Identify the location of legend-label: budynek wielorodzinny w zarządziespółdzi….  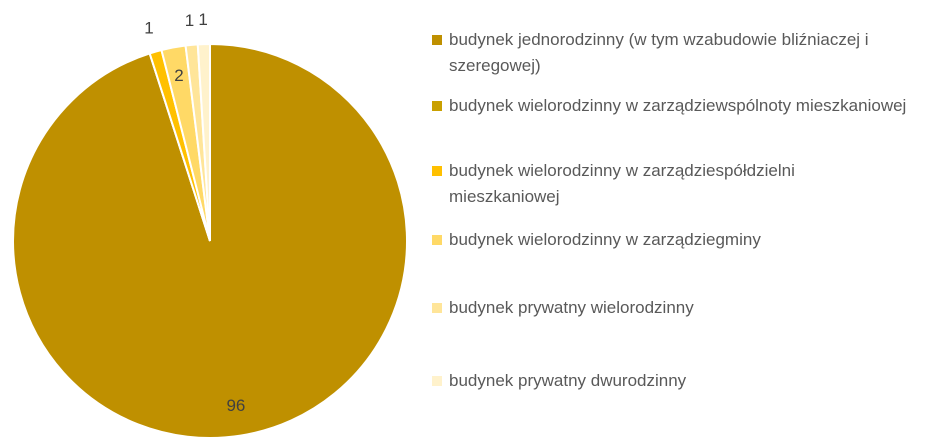
(622, 183).